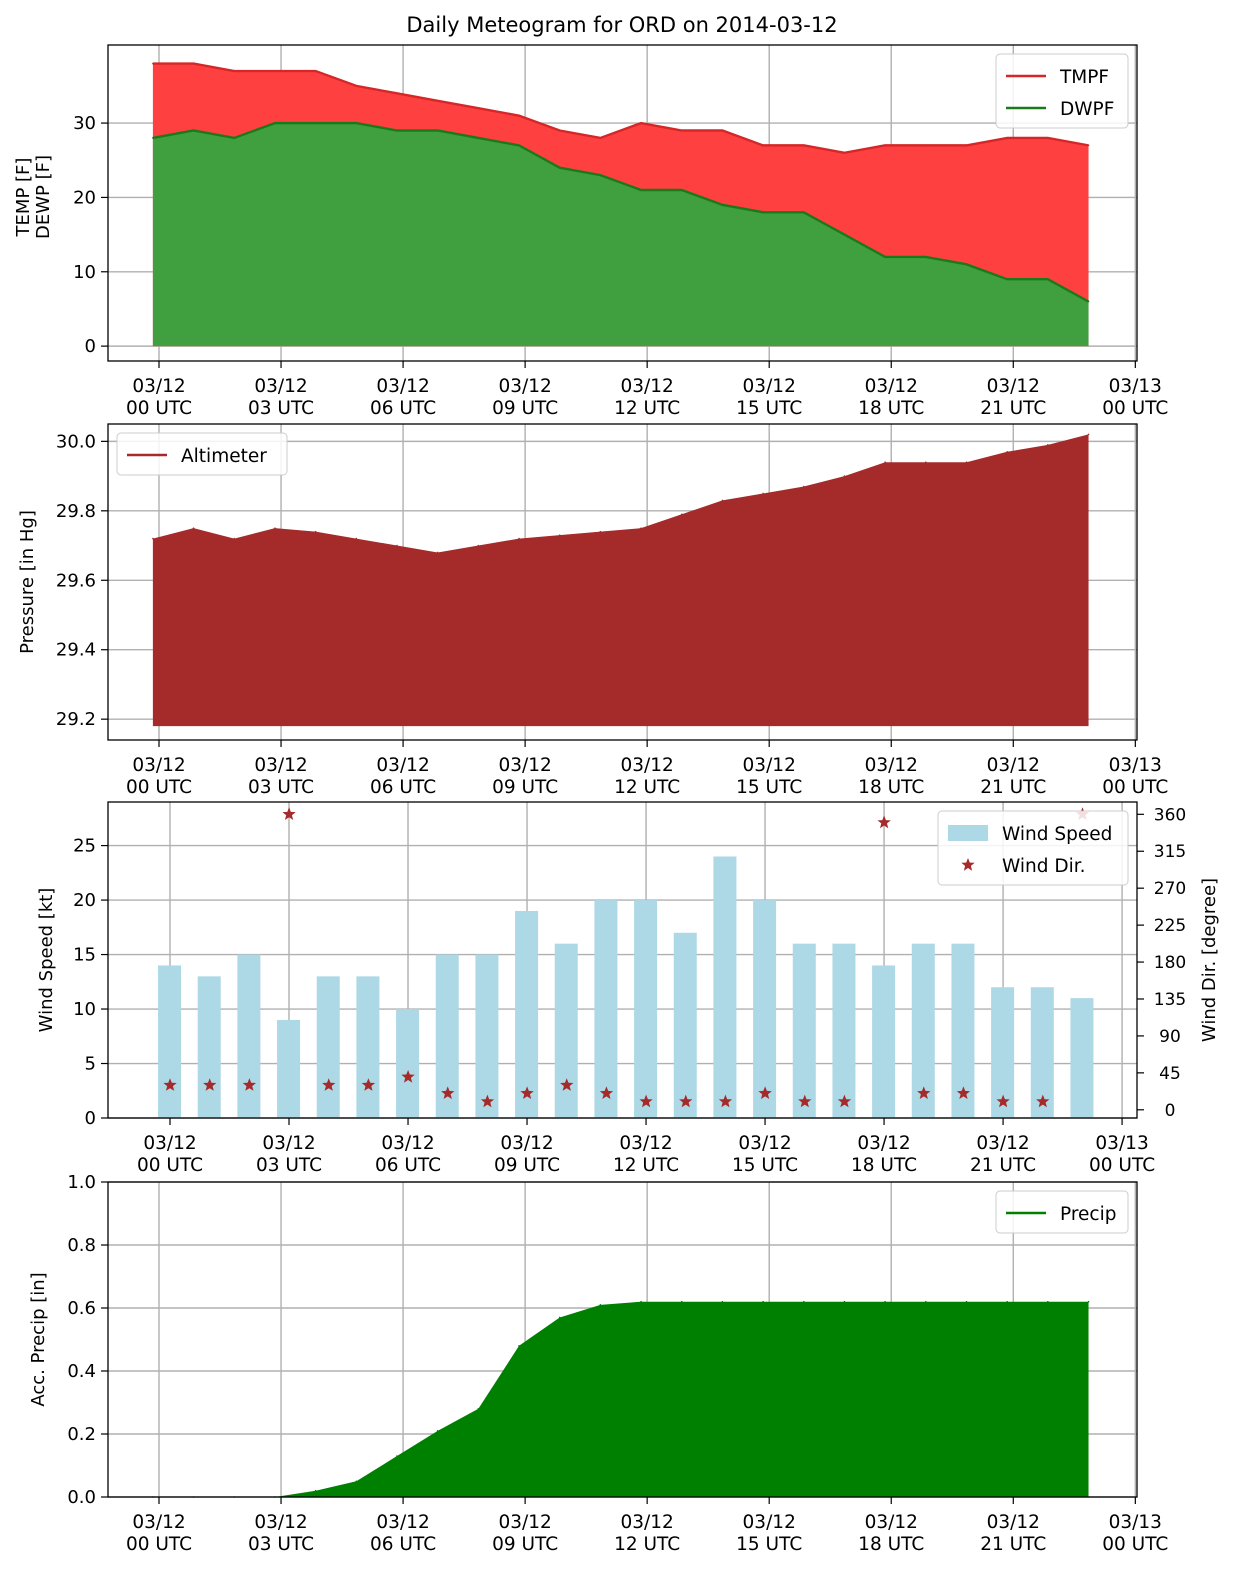 This screenshot has width=1251, height=1591. What do you see at coordinates (620, 580) in the screenshot?
I see `altimeter-area` at bounding box center [620, 580].